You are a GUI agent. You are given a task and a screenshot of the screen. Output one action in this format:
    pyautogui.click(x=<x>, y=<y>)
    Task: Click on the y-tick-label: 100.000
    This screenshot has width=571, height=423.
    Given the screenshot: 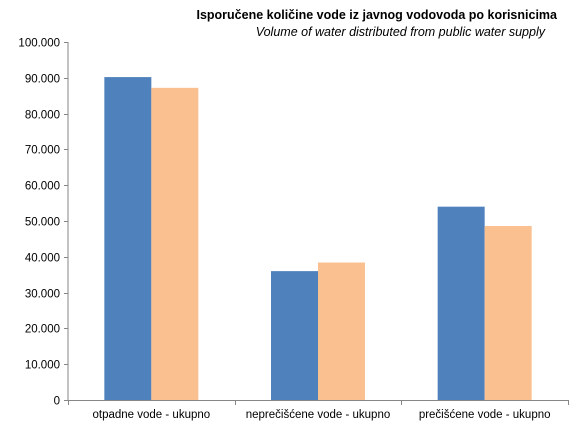 What is the action you would take?
    pyautogui.click(x=39, y=44)
    